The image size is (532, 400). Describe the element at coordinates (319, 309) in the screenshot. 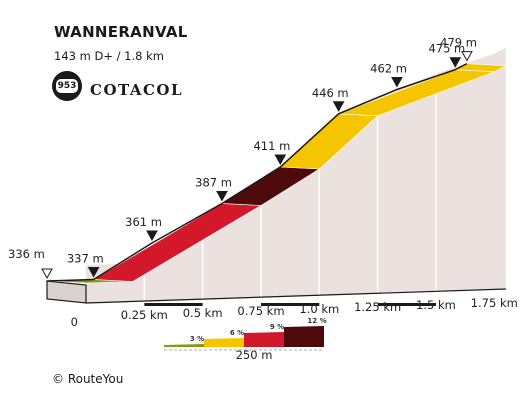

I see `x-tick-label: 1.0 km` at that location.